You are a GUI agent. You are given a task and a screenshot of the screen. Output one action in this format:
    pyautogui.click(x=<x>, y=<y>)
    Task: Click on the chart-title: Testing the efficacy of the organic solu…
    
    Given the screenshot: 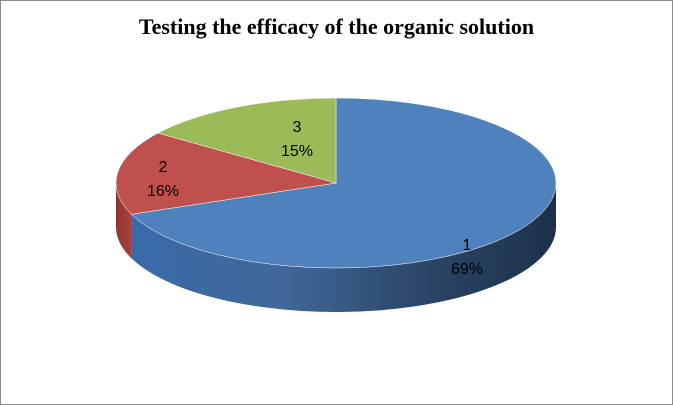 What is the action you would take?
    pyautogui.click(x=336, y=26)
    